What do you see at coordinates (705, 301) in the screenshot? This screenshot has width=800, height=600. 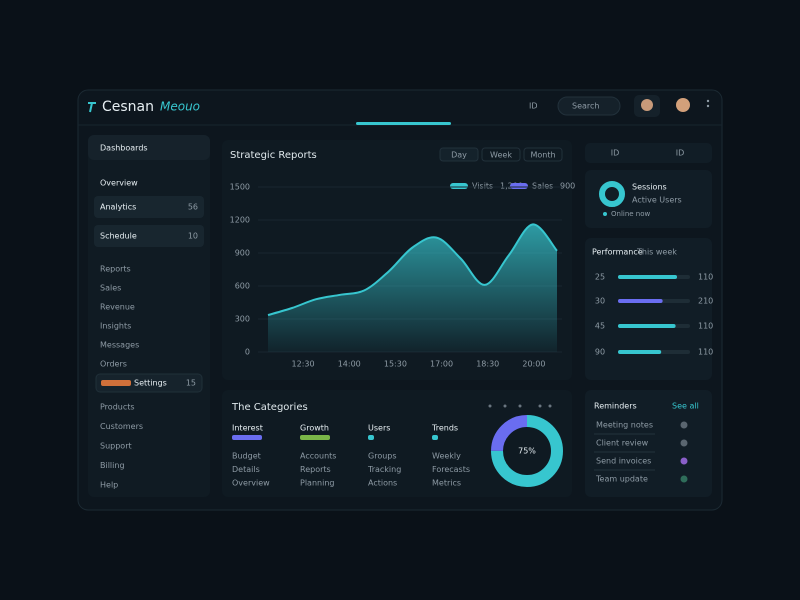 I see `progress-end: 210` at bounding box center [705, 301].